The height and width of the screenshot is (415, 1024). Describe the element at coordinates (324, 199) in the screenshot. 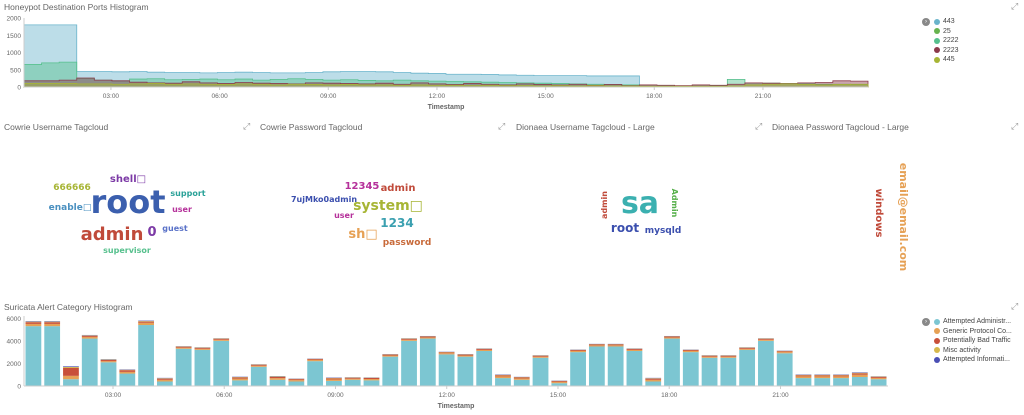

I see `tag-word: 7ujMko0admin` at that location.